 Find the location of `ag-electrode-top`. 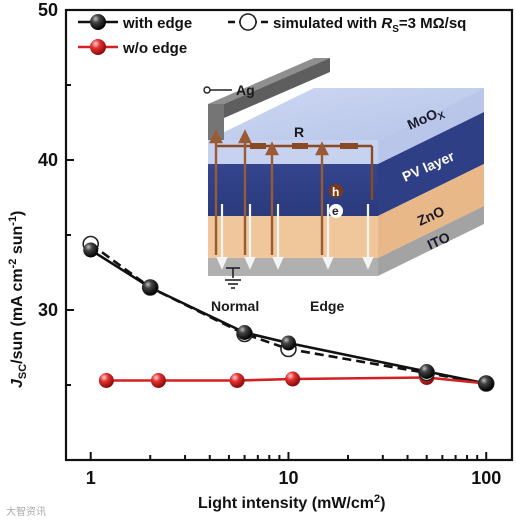

ag-electrode-top is located at coordinates (269, 81).